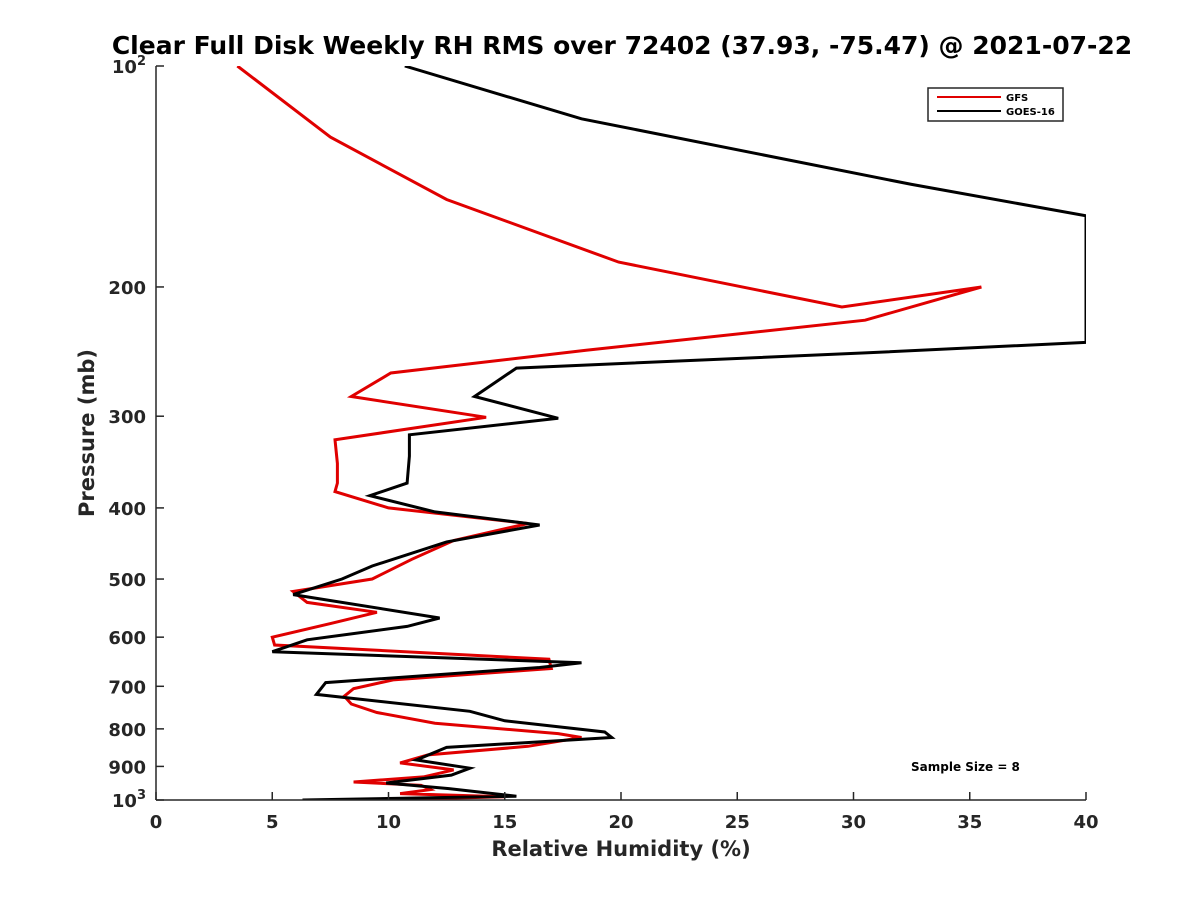  I want to click on y-tick-label: 500, so click(127, 580).